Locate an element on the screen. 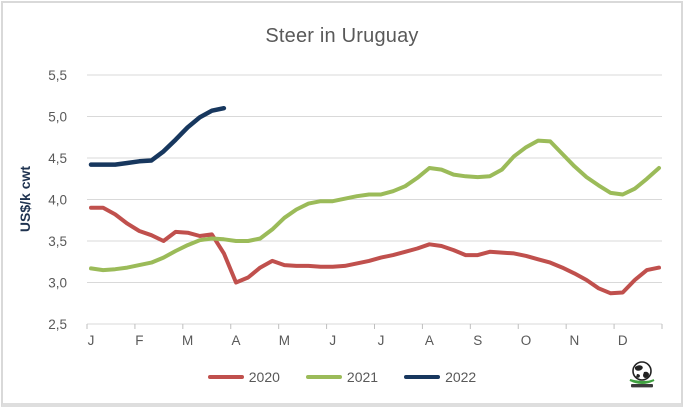 This screenshot has width=688, height=415. legend-swatch-2021 is located at coordinates (323, 377).